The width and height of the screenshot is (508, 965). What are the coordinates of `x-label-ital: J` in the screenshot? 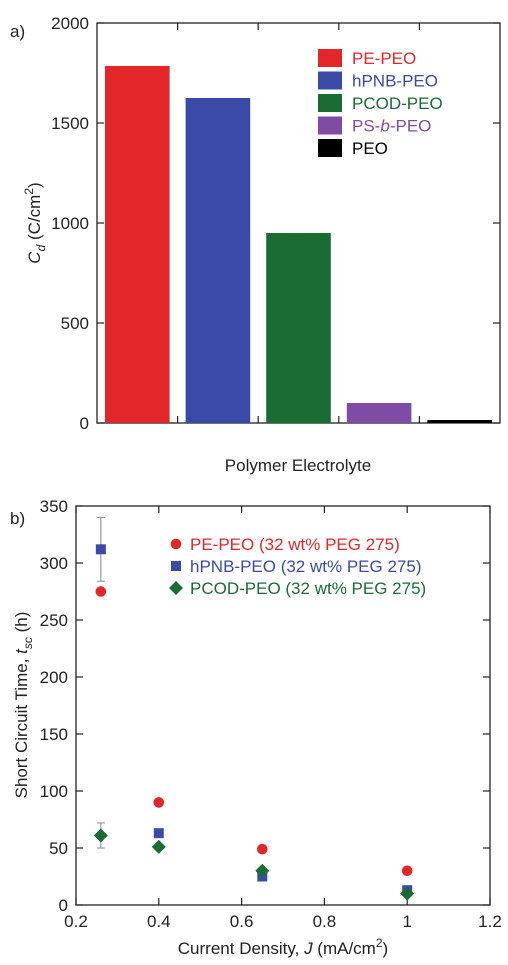 It's located at (308, 948).